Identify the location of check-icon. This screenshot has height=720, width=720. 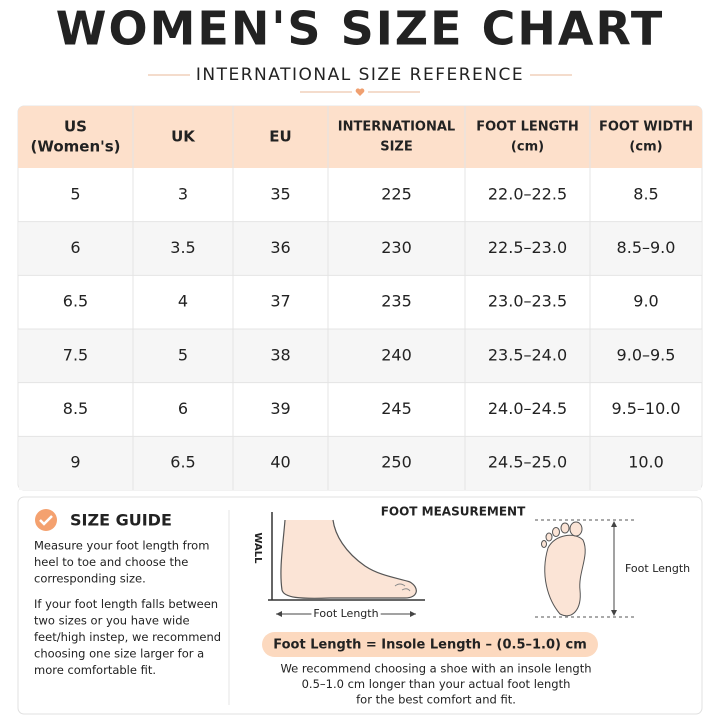
(46, 520).